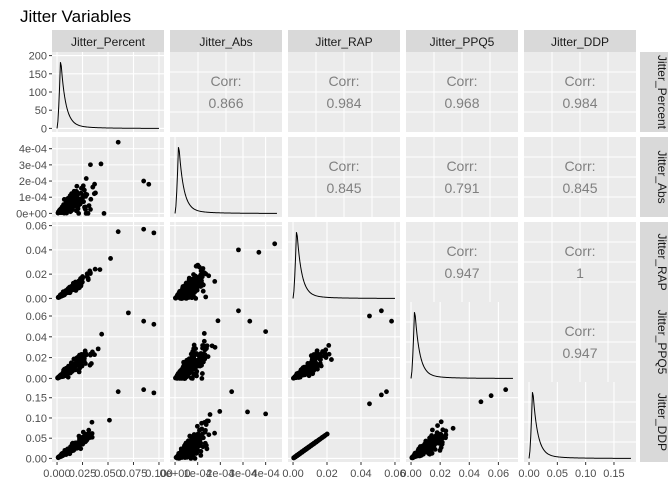 This screenshot has width=672, height=480. I want to click on y-tick-label: 0.00, so click(36, 299).